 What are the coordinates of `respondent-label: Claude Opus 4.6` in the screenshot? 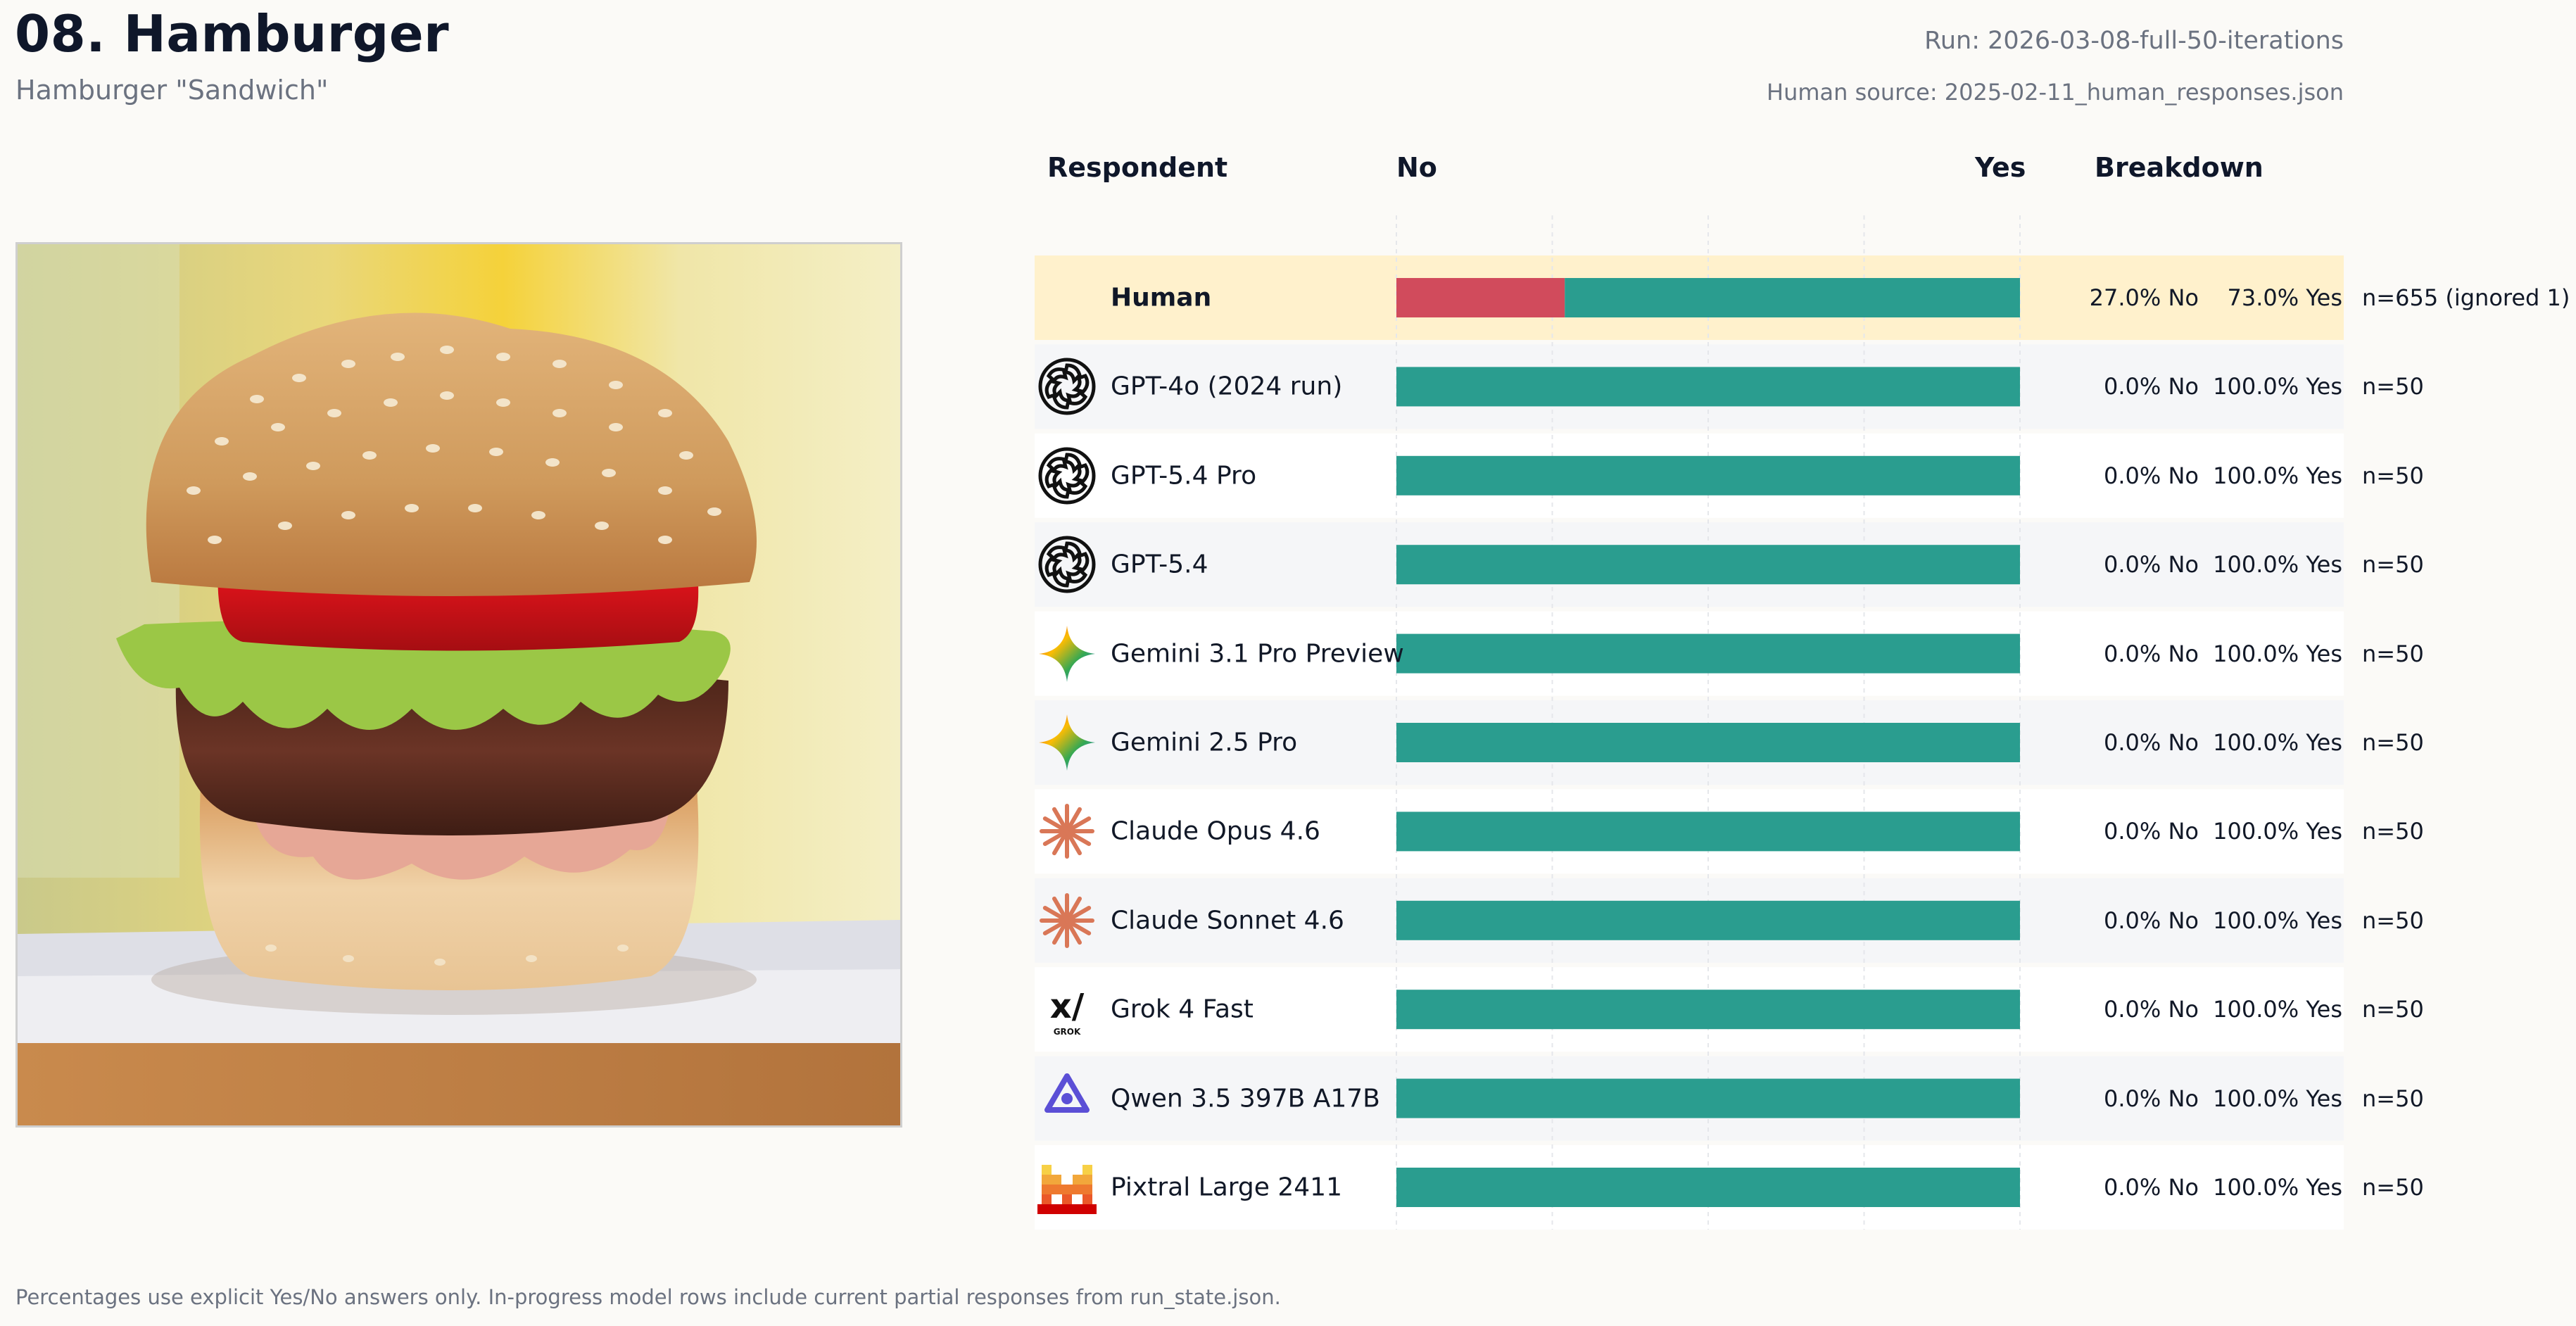 It's located at (1215, 831).